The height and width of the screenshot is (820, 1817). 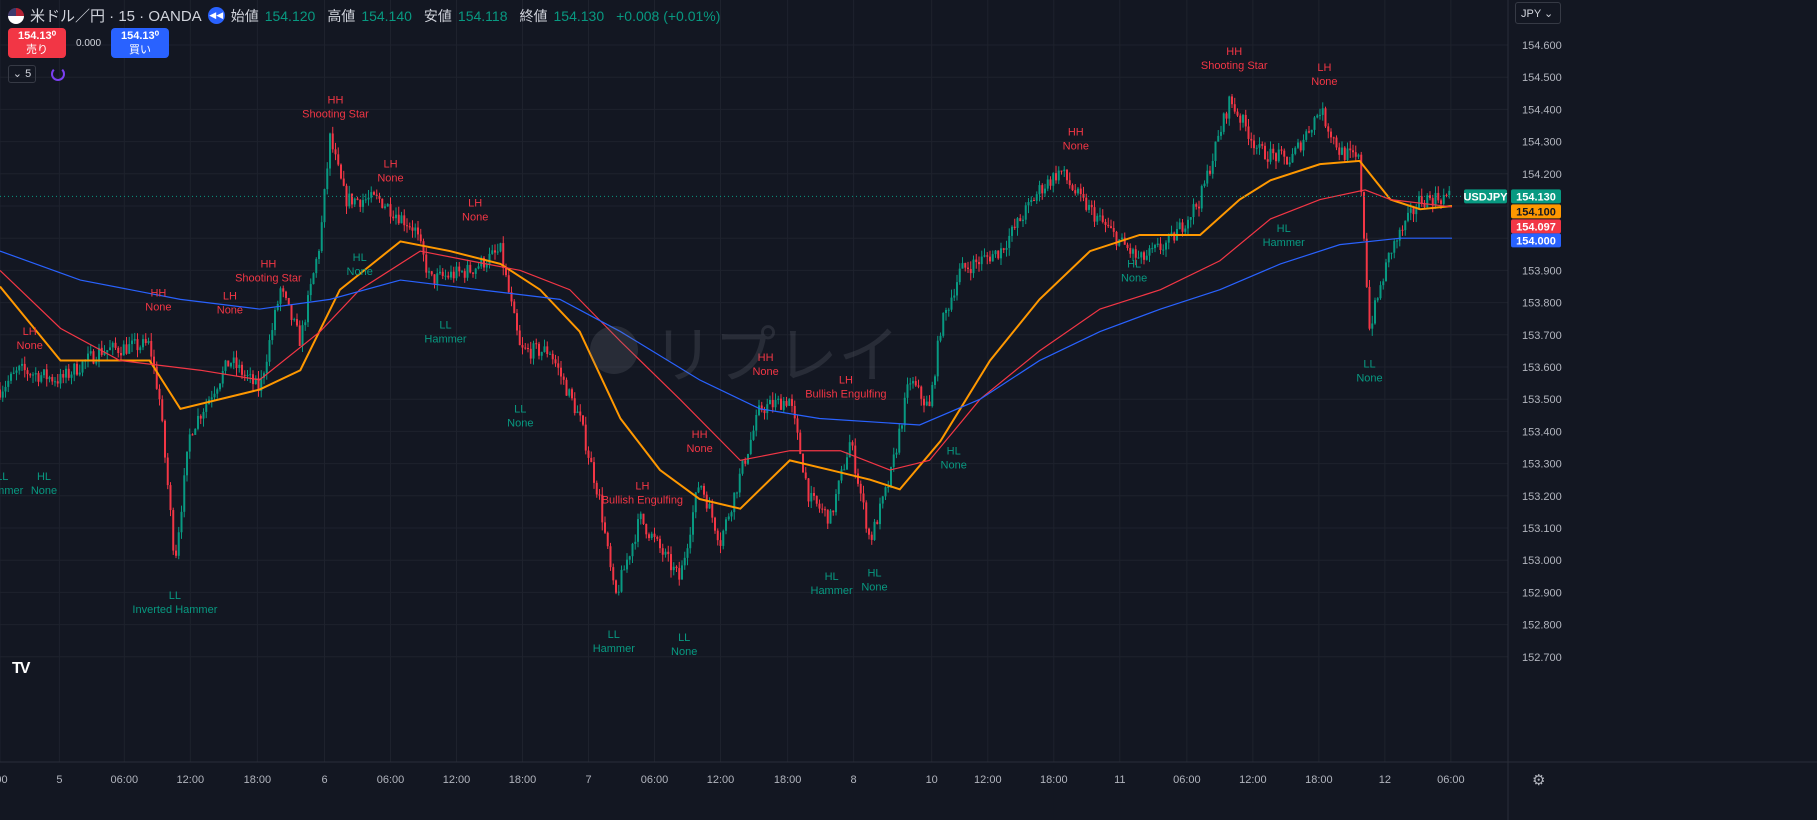 I want to click on last-price-badge-bg, so click(x=1536, y=196).